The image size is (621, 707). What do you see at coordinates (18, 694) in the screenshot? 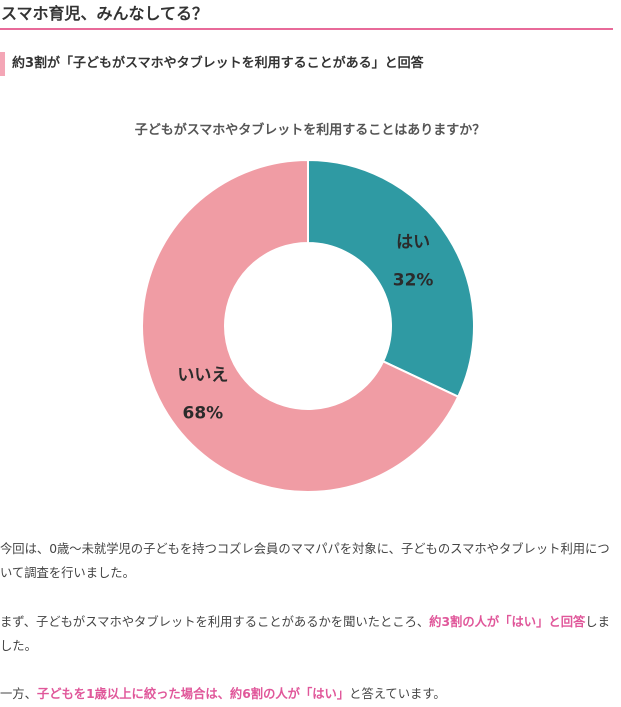
I see `paragraph-age-text: 一方、` at bounding box center [18, 694].